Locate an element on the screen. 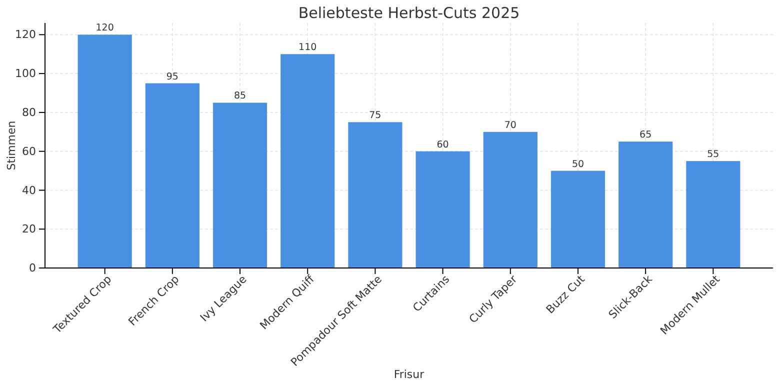  data-label: 110 is located at coordinates (307, 48).